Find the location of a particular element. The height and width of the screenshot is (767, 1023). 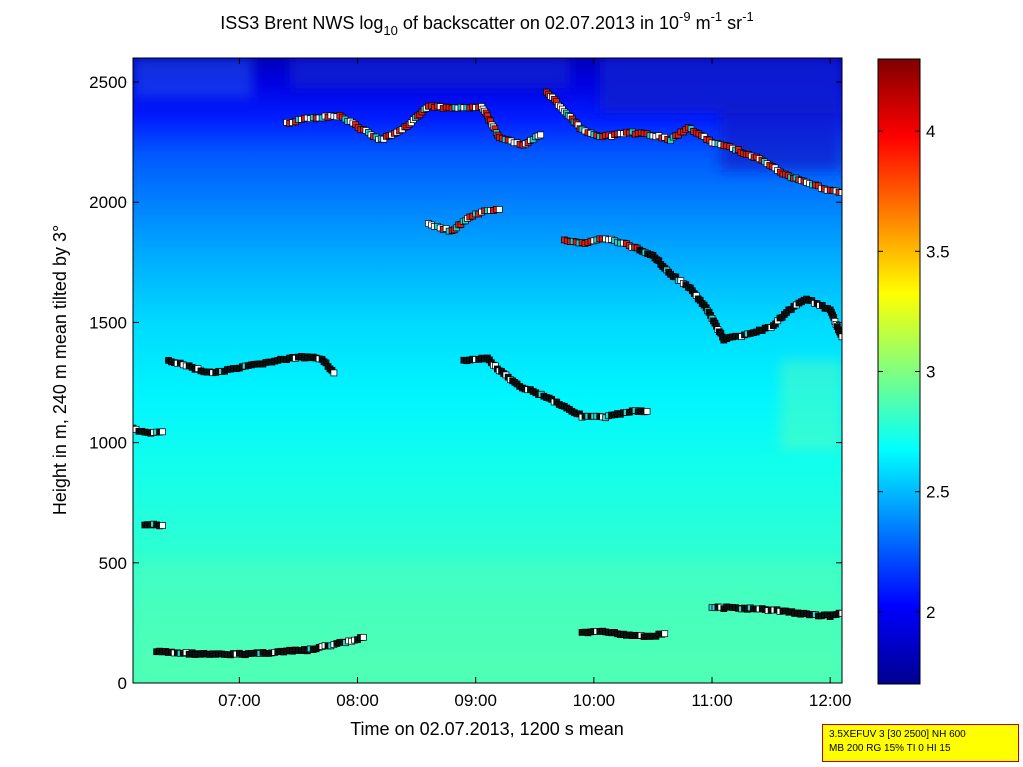

x-tick-label: 07:00 is located at coordinates (239, 700).